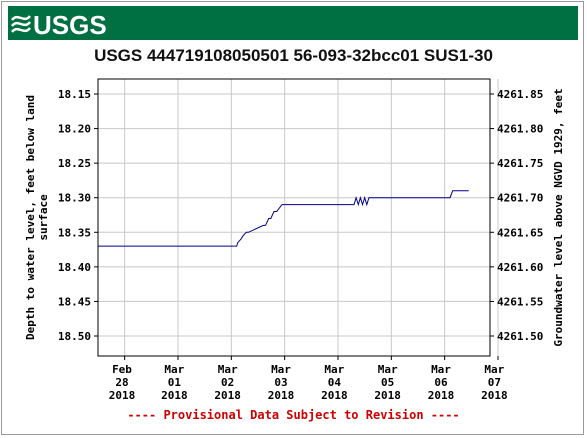  Describe the element at coordinates (43, 217) in the screenshot. I see `left-axis-label-line2: surface` at that location.